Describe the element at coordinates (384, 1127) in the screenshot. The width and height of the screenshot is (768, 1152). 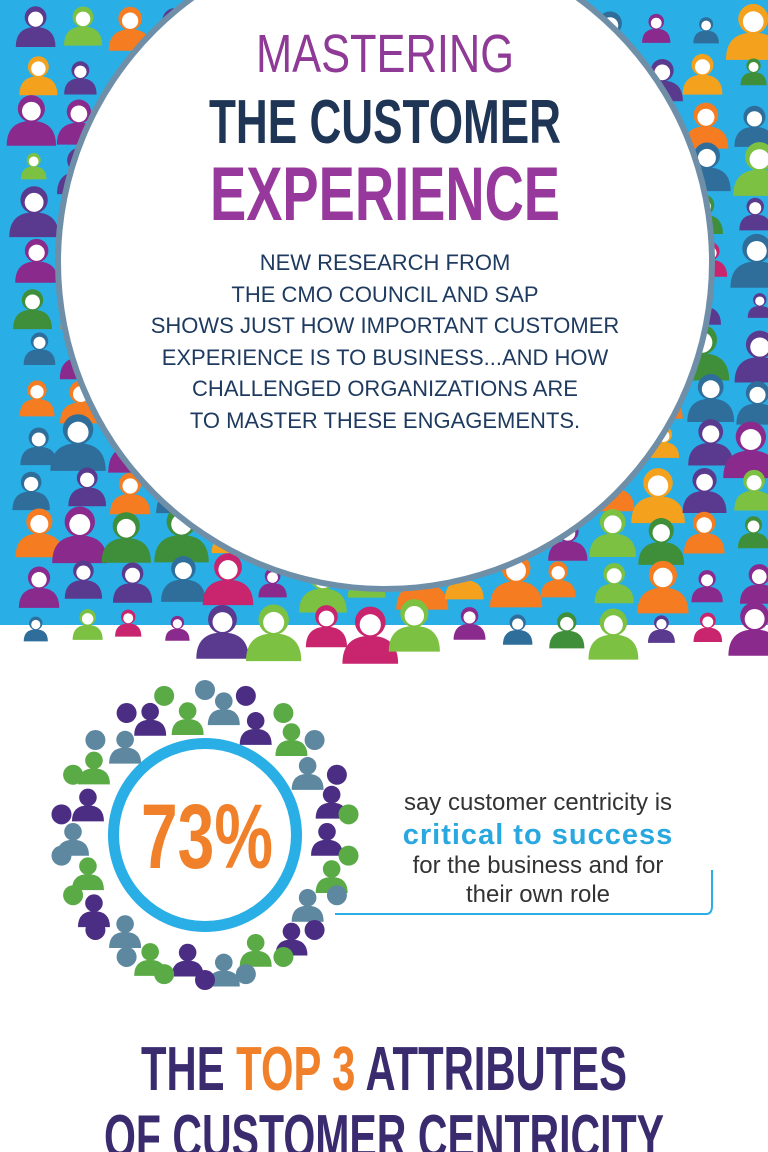
I see `section-title: OF CUSTOMER CENTRICITY` at that location.